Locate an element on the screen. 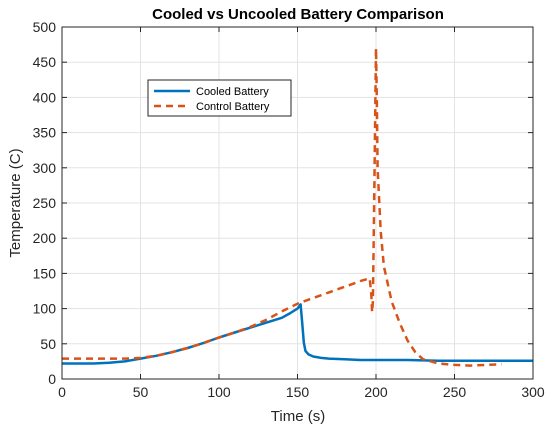 The width and height of the screenshot is (550, 432). legend: Cooled Battery Control Battery is located at coordinates (219, 98).